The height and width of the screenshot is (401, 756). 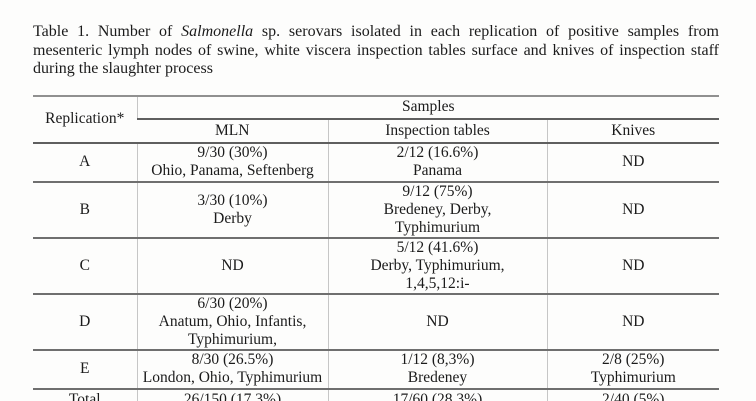 What do you see at coordinates (85, 119) in the screenshot?
I see `column-header-replication: Replication*` at bounding box center [85, 119].